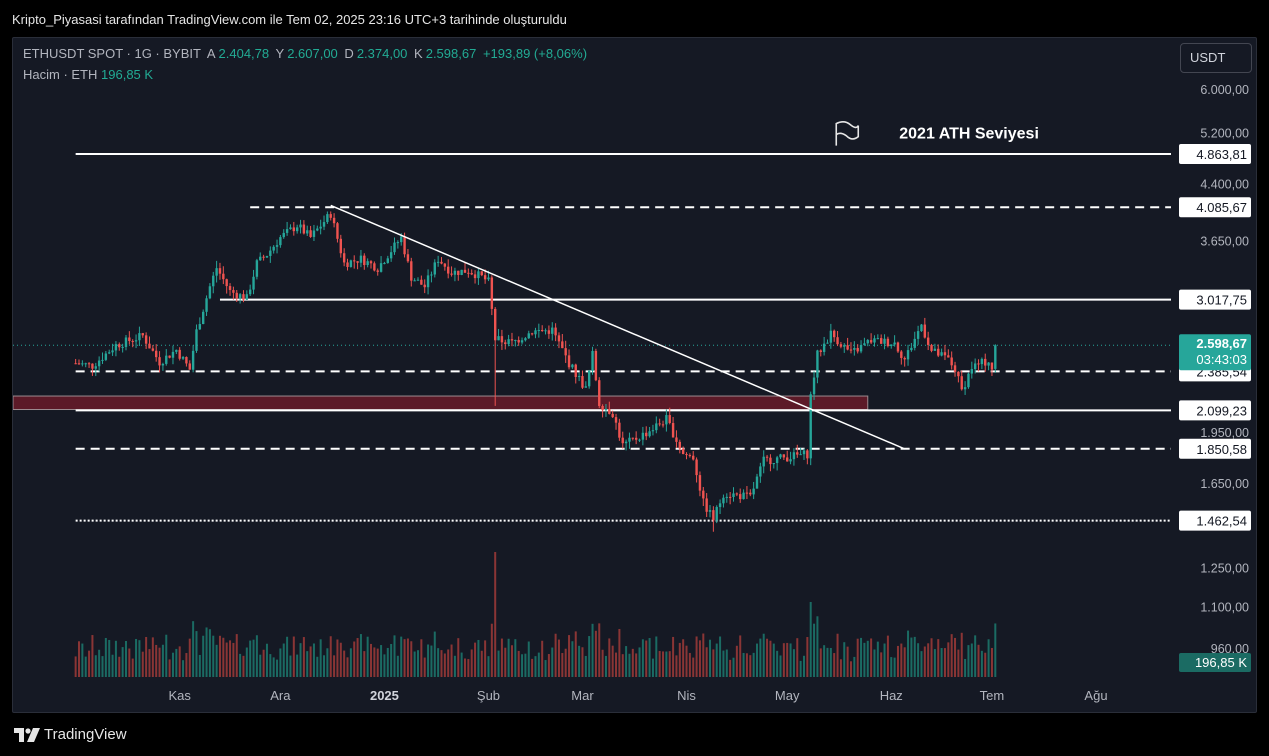  What do you see at coordinates (1215, 352) in the screenshot?
I see `current-price-tag` at bounding box center [1215, 352].